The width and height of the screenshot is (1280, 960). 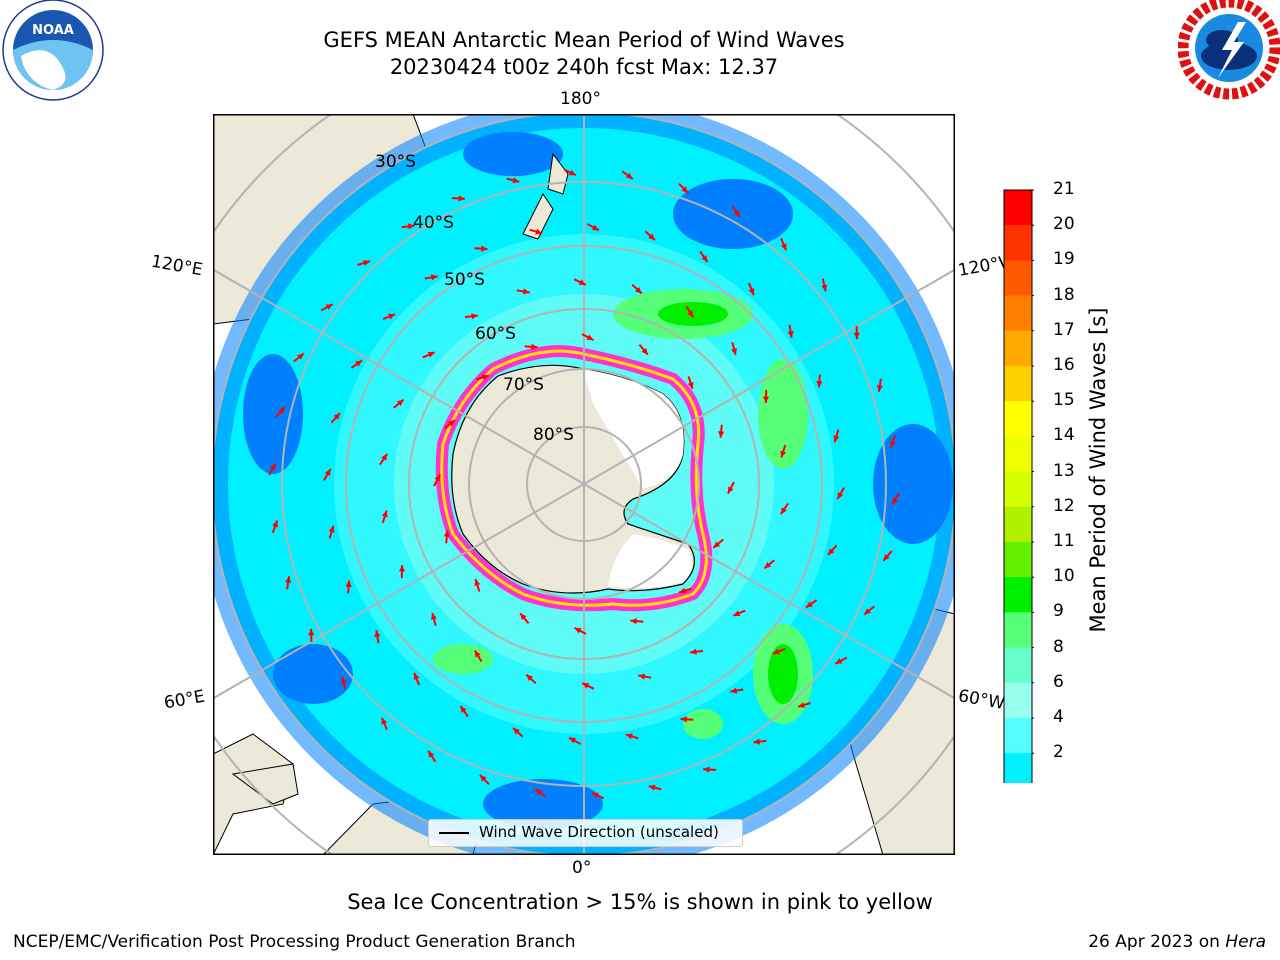 What do you see at coordinates (585, 833) in the screenshot?
I see `map-legend: Wind Wave Direction (unscaled)` at bounding box center [585, 833].